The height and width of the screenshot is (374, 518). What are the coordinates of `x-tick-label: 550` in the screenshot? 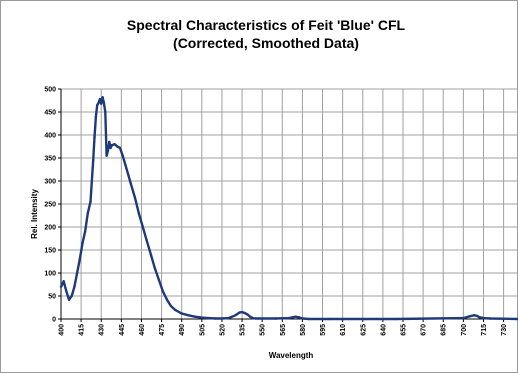 It's located at (263, 330).